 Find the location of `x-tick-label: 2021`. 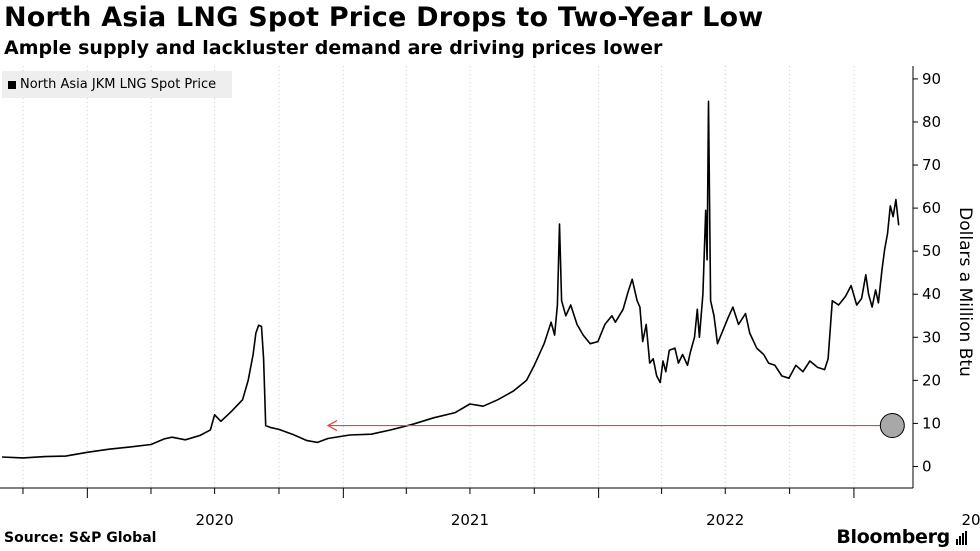

x-tick-label: 2021 is located at coordinates (470, 520).